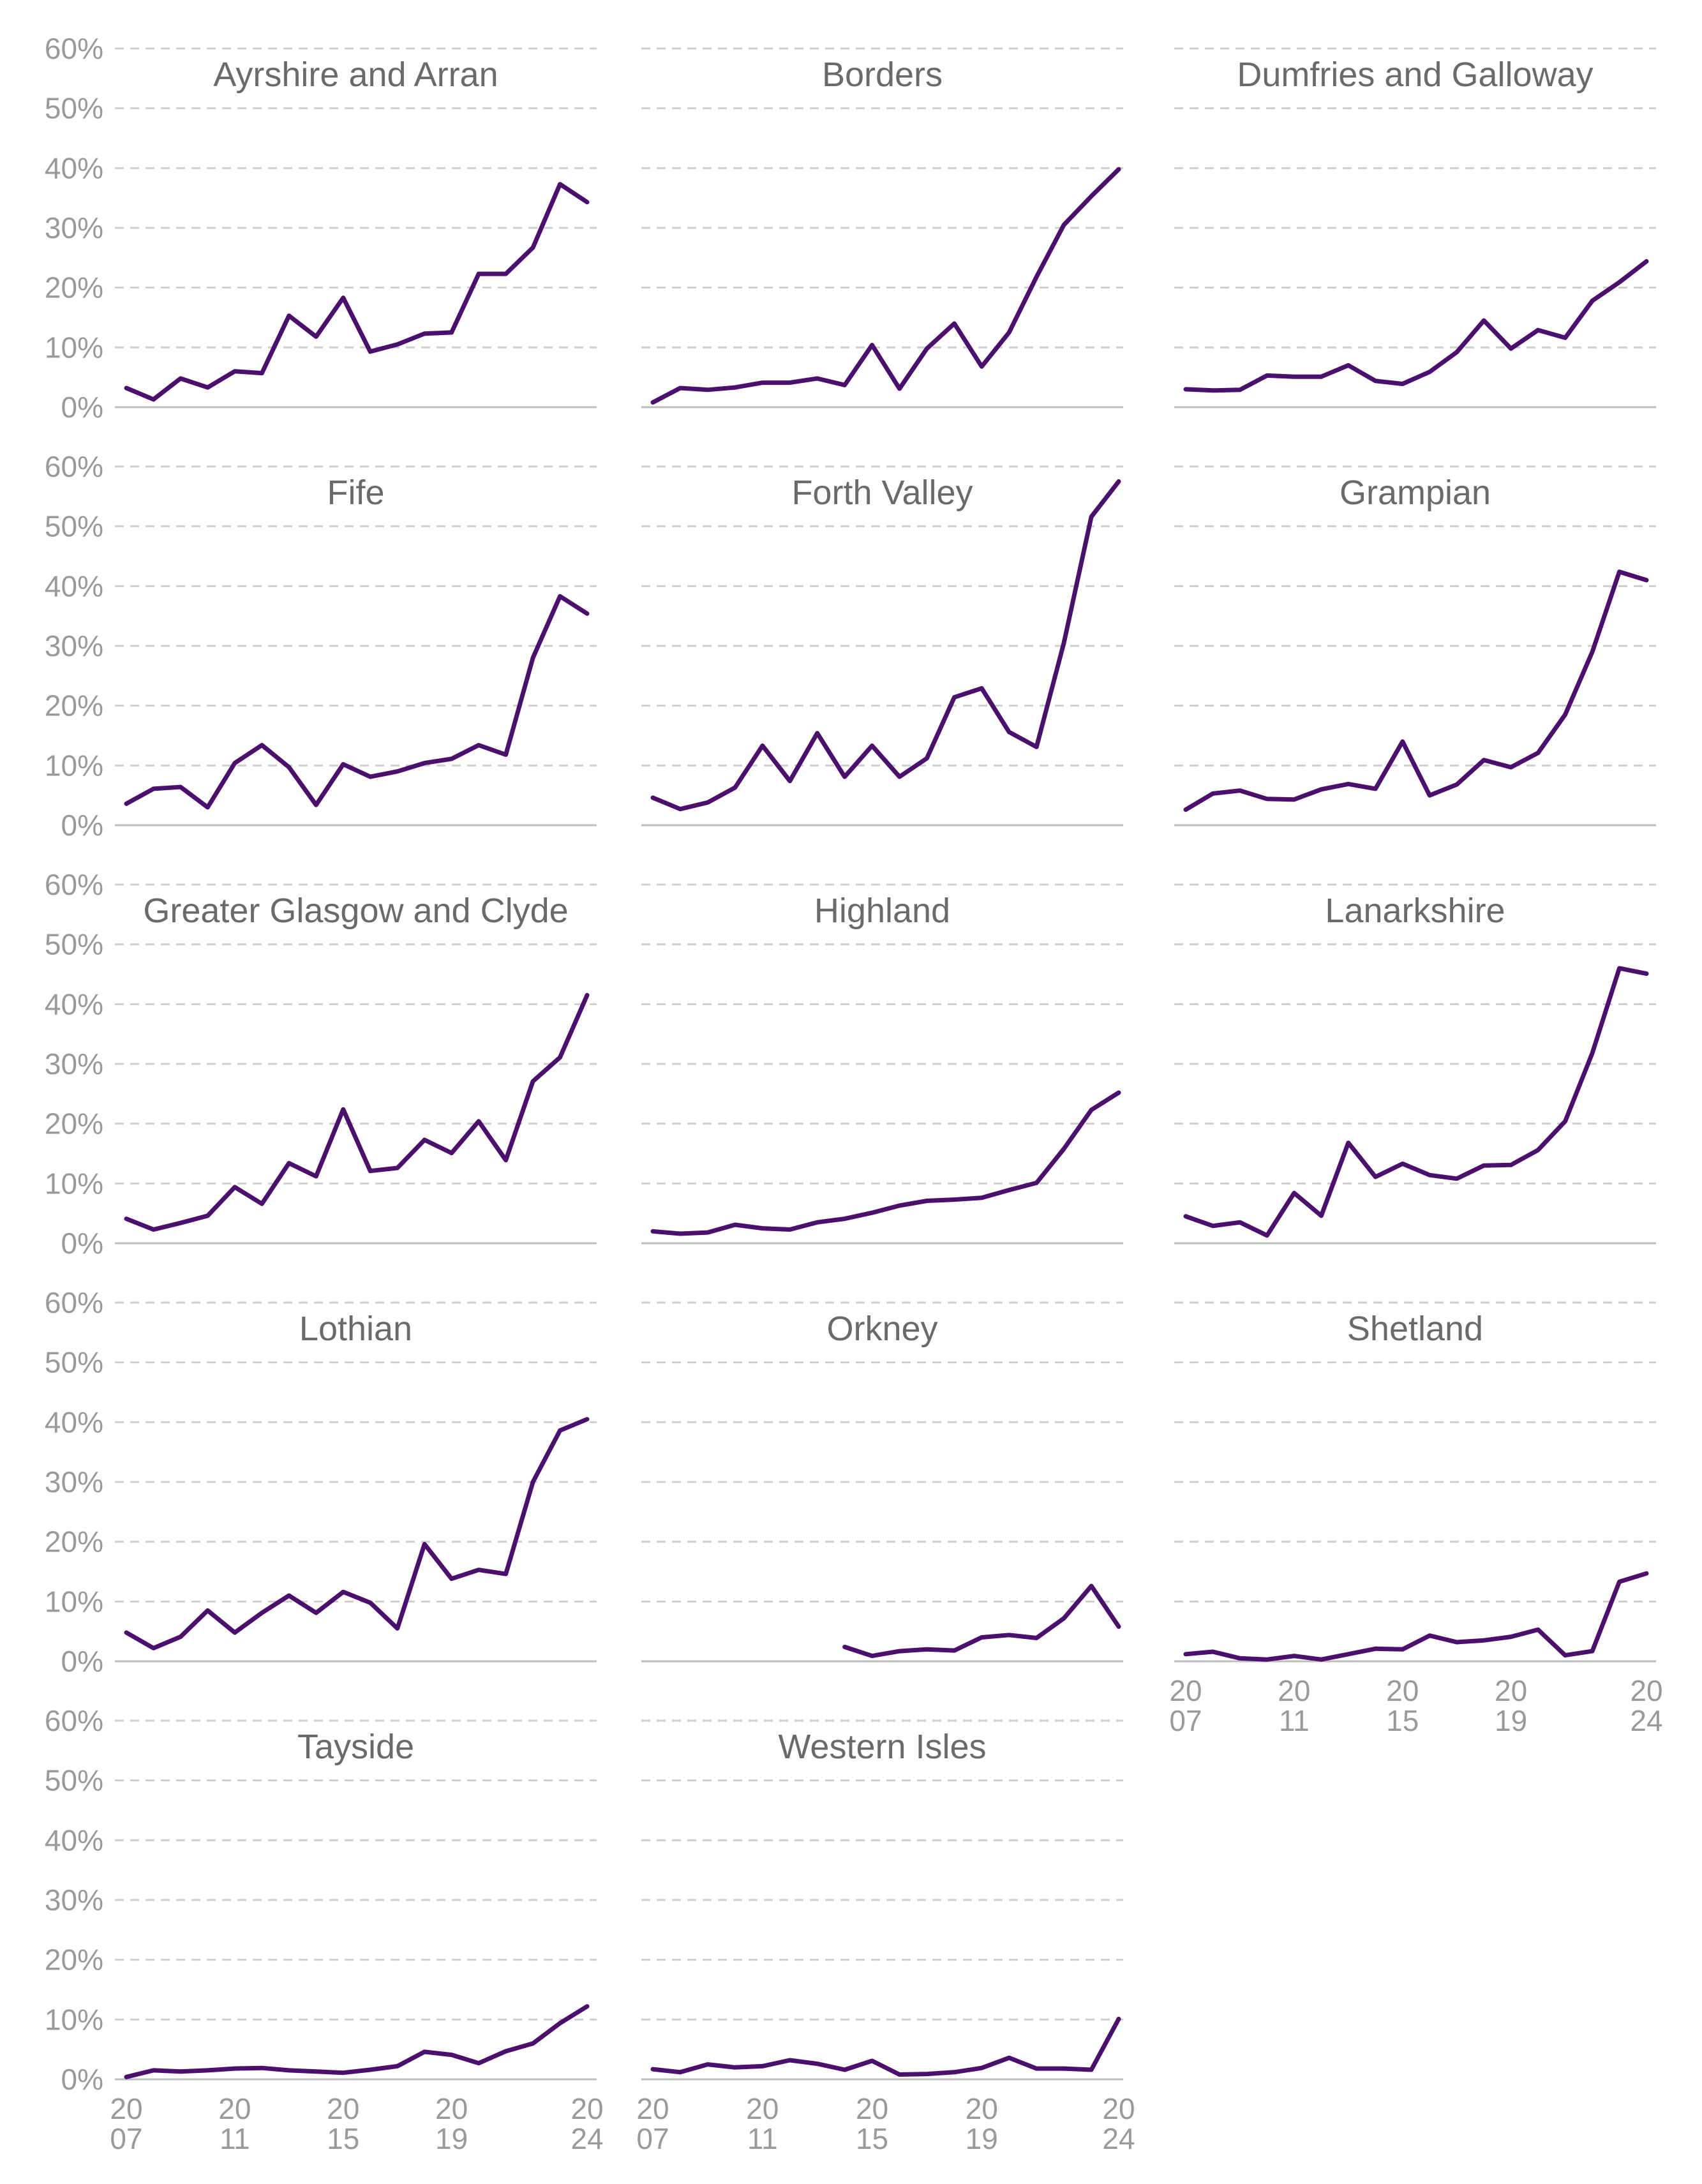 This screenshot has width=1702, height=2184. I want to click on panel-title: Borders, so click(882, 75).